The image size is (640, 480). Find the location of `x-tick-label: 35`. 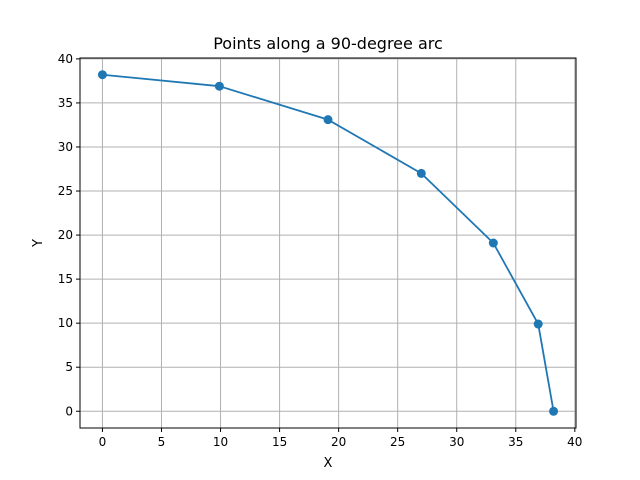

x-tick-label: 35 is located at coordinates (515, 442).